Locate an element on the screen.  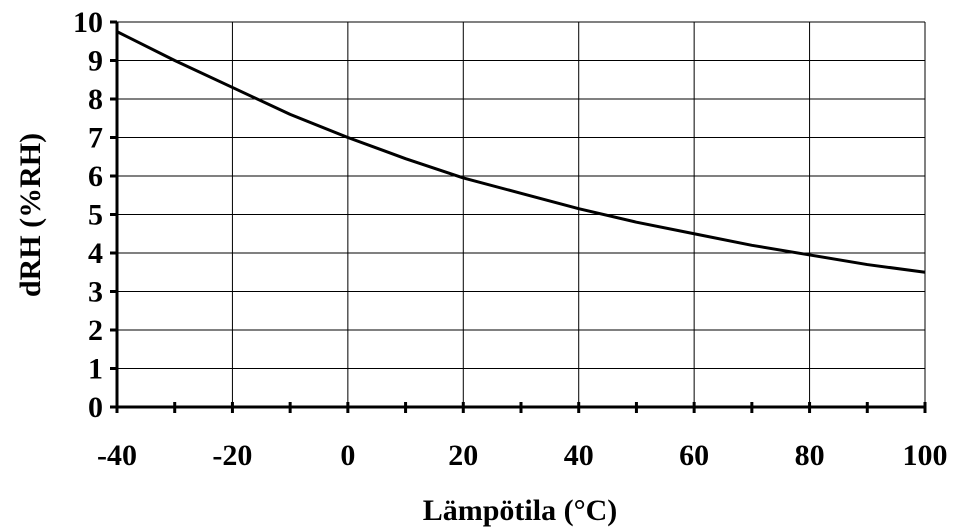
x-tick-label: 80 is located at coordinates (810, 455).